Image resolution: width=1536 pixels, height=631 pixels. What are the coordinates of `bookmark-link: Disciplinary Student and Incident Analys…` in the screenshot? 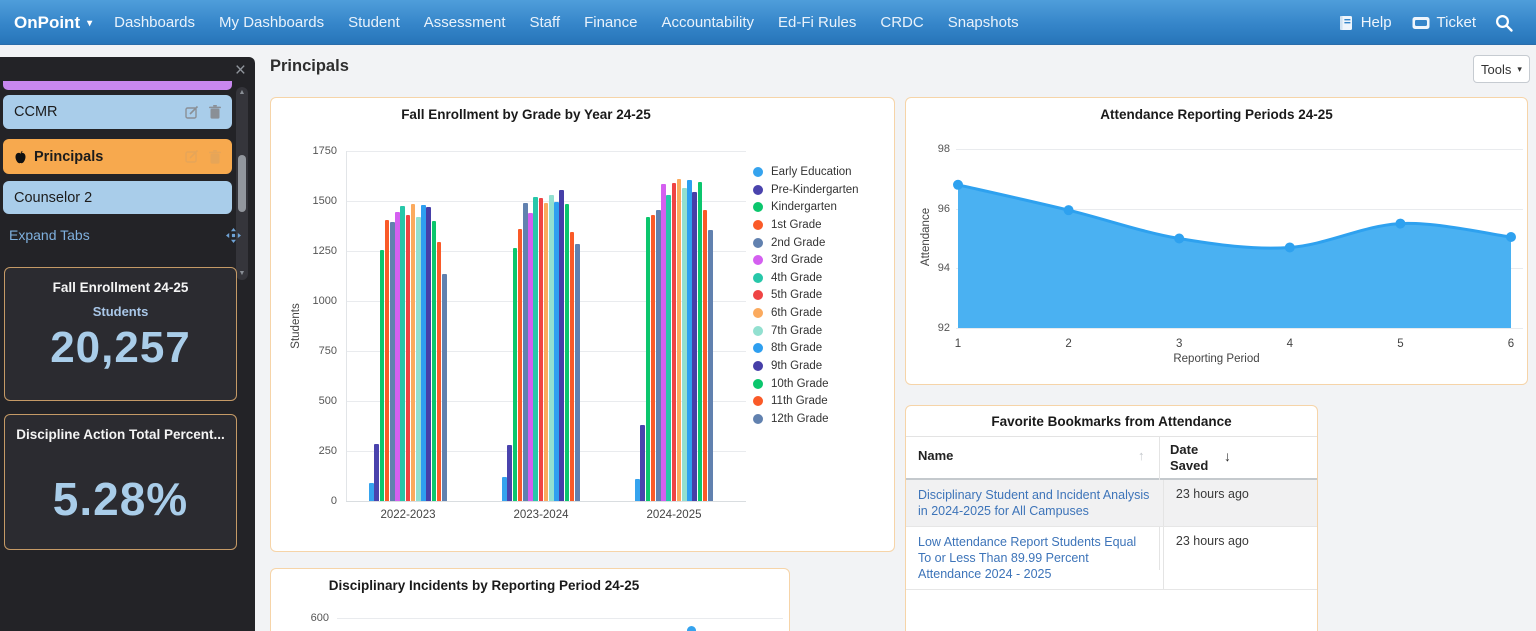 It's located at (1034, 503).